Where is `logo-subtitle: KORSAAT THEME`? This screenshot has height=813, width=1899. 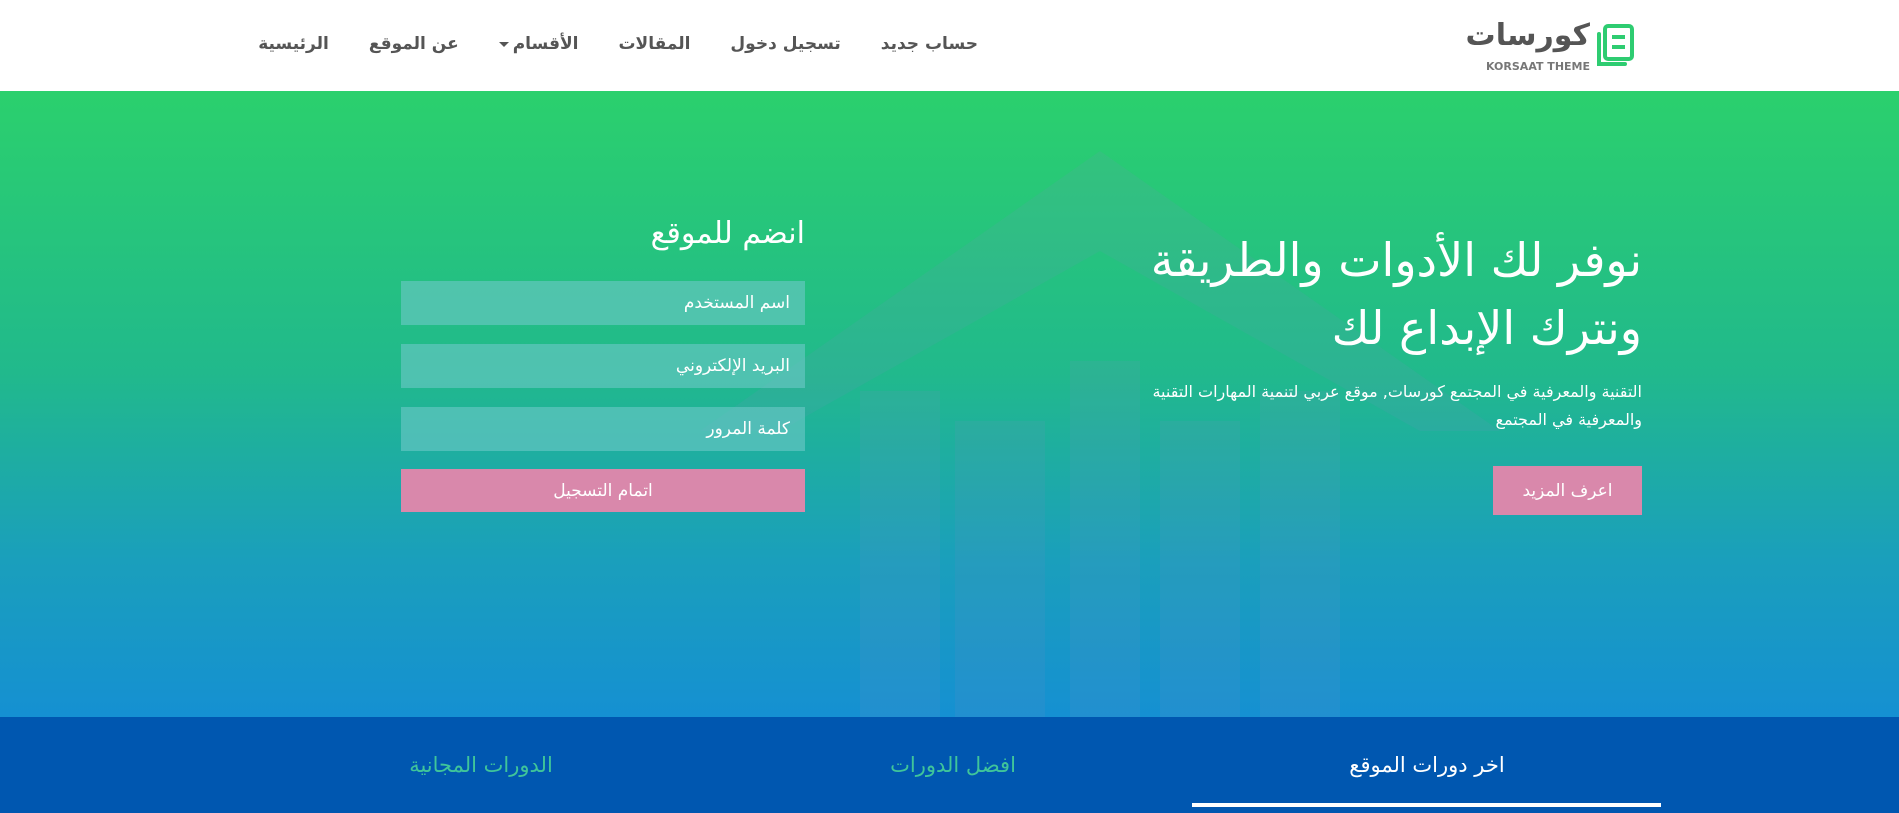 logo-subtitle: KORSAAT THEME is located at coordinates (1538, 66).